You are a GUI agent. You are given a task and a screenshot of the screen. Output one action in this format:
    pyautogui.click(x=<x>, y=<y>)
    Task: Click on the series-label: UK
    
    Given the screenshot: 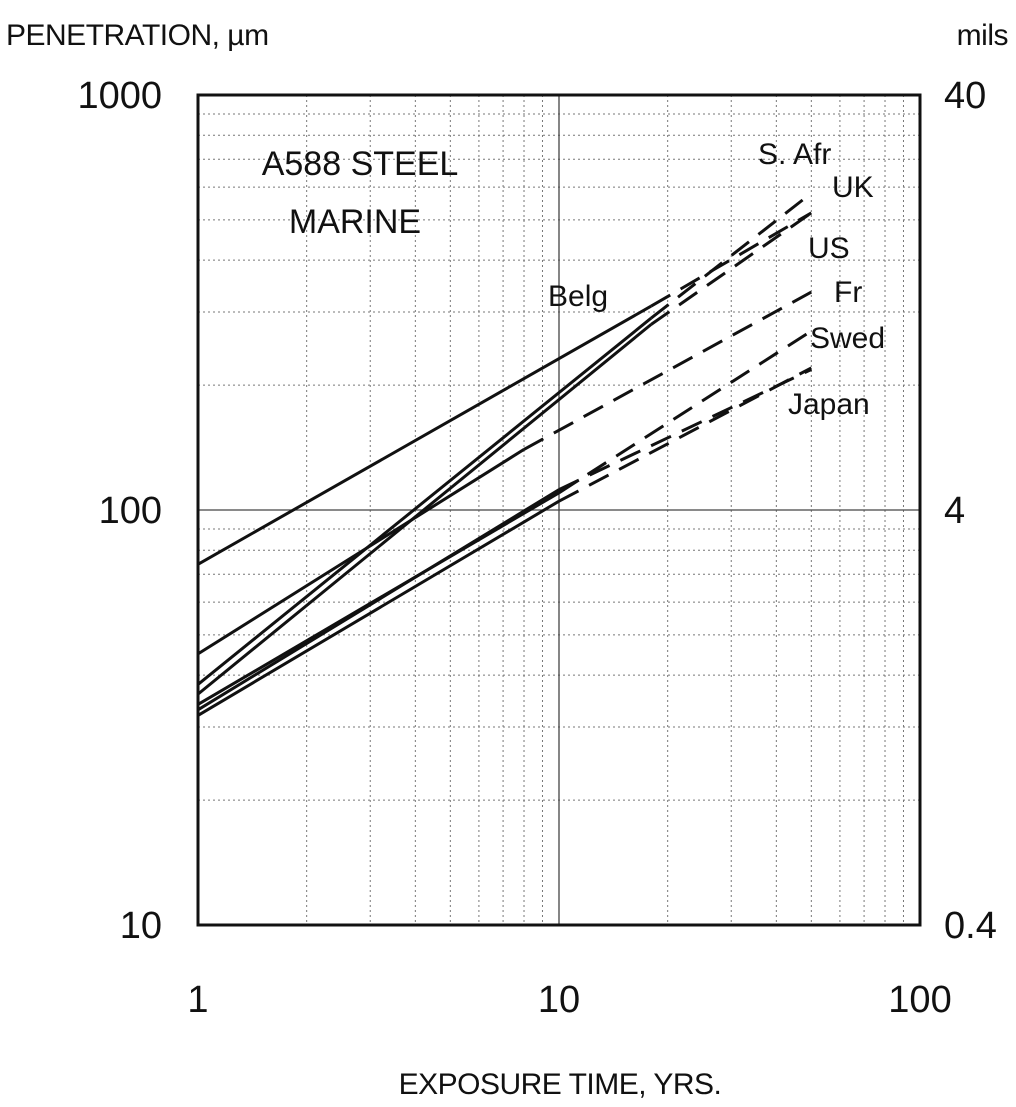 What is the action you would take?
    pyautogui.click(x=853, y=187)
    